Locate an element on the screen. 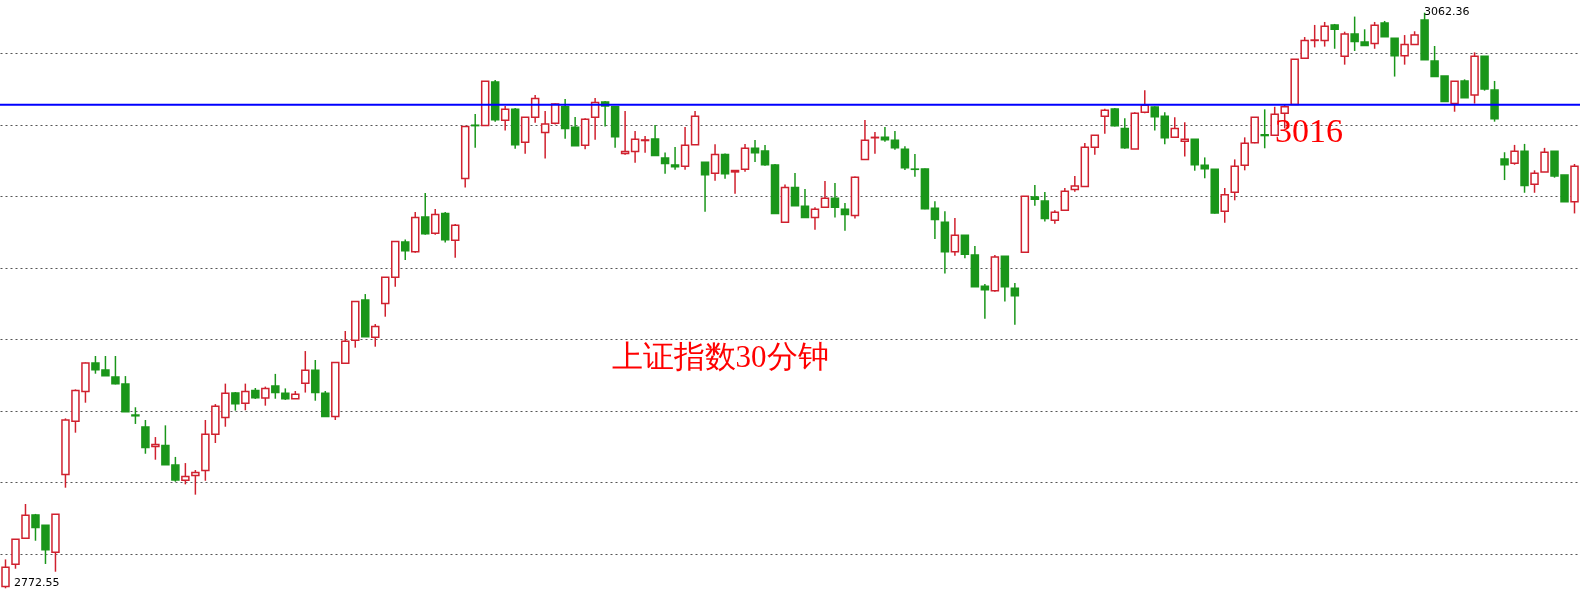 This screenshot has height=603, width=1583. annotation: 2772.55 is located at coordinates (37, 582).